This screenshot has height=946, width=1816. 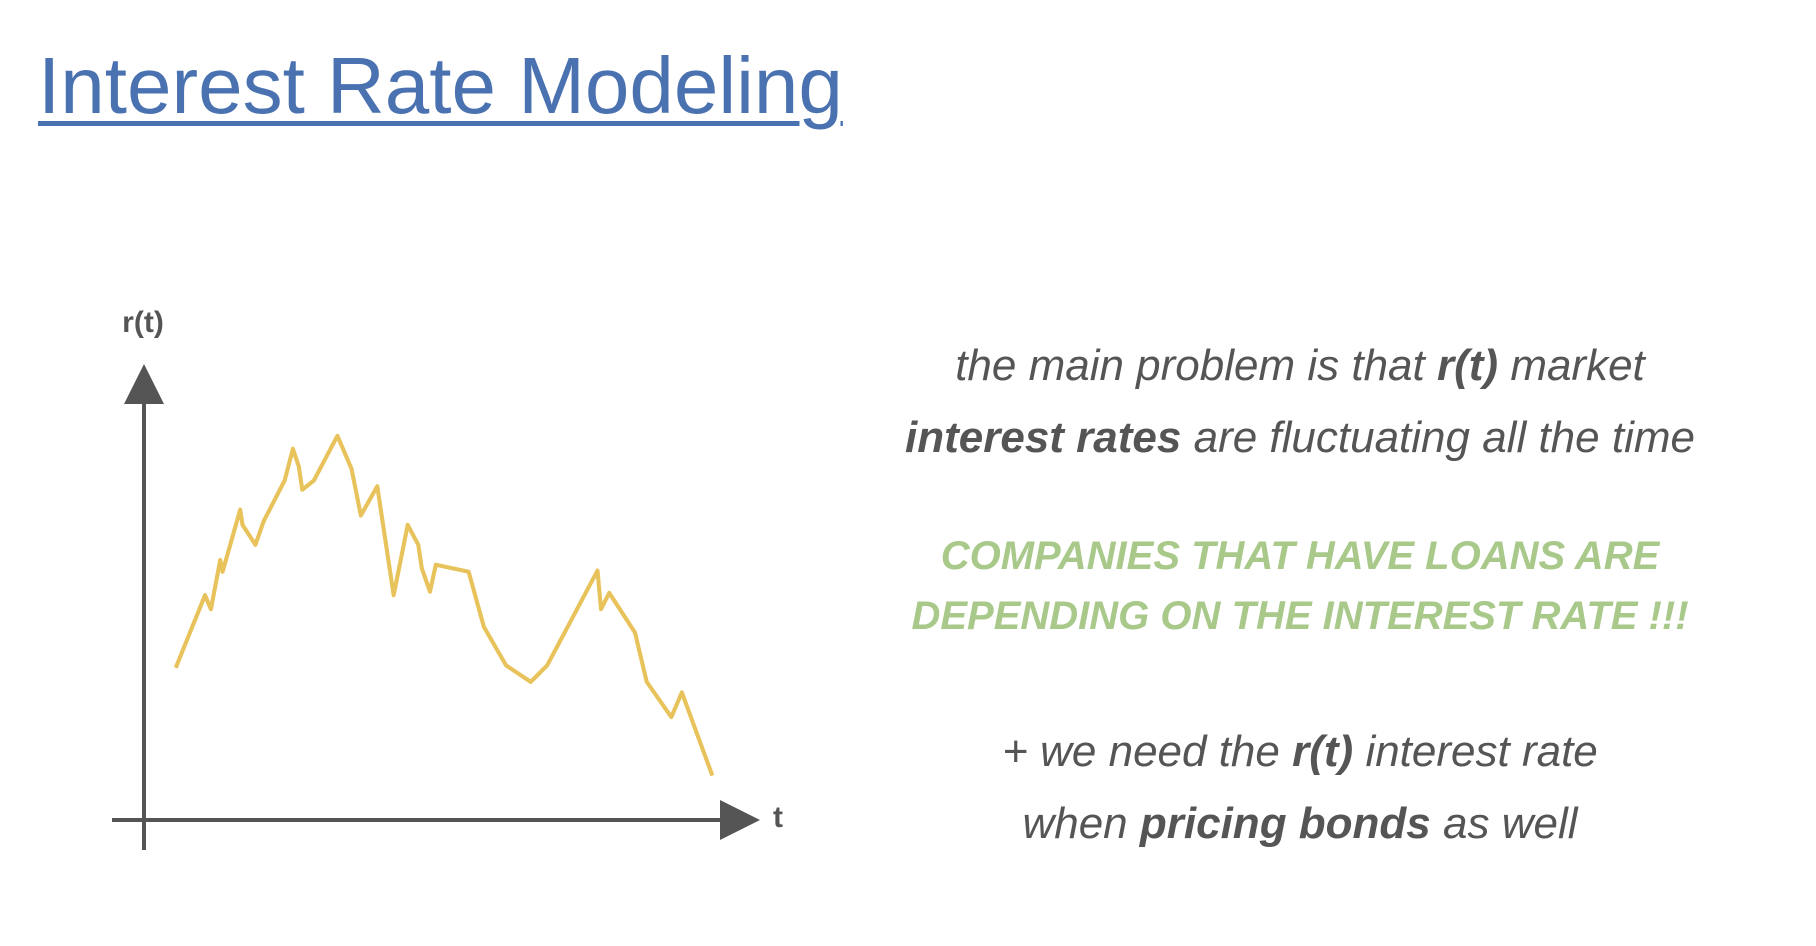 What do you see at coordinates (1481, 751) in the screenshot?
I see `text: interest rate` at bounding box center [1481, 751].